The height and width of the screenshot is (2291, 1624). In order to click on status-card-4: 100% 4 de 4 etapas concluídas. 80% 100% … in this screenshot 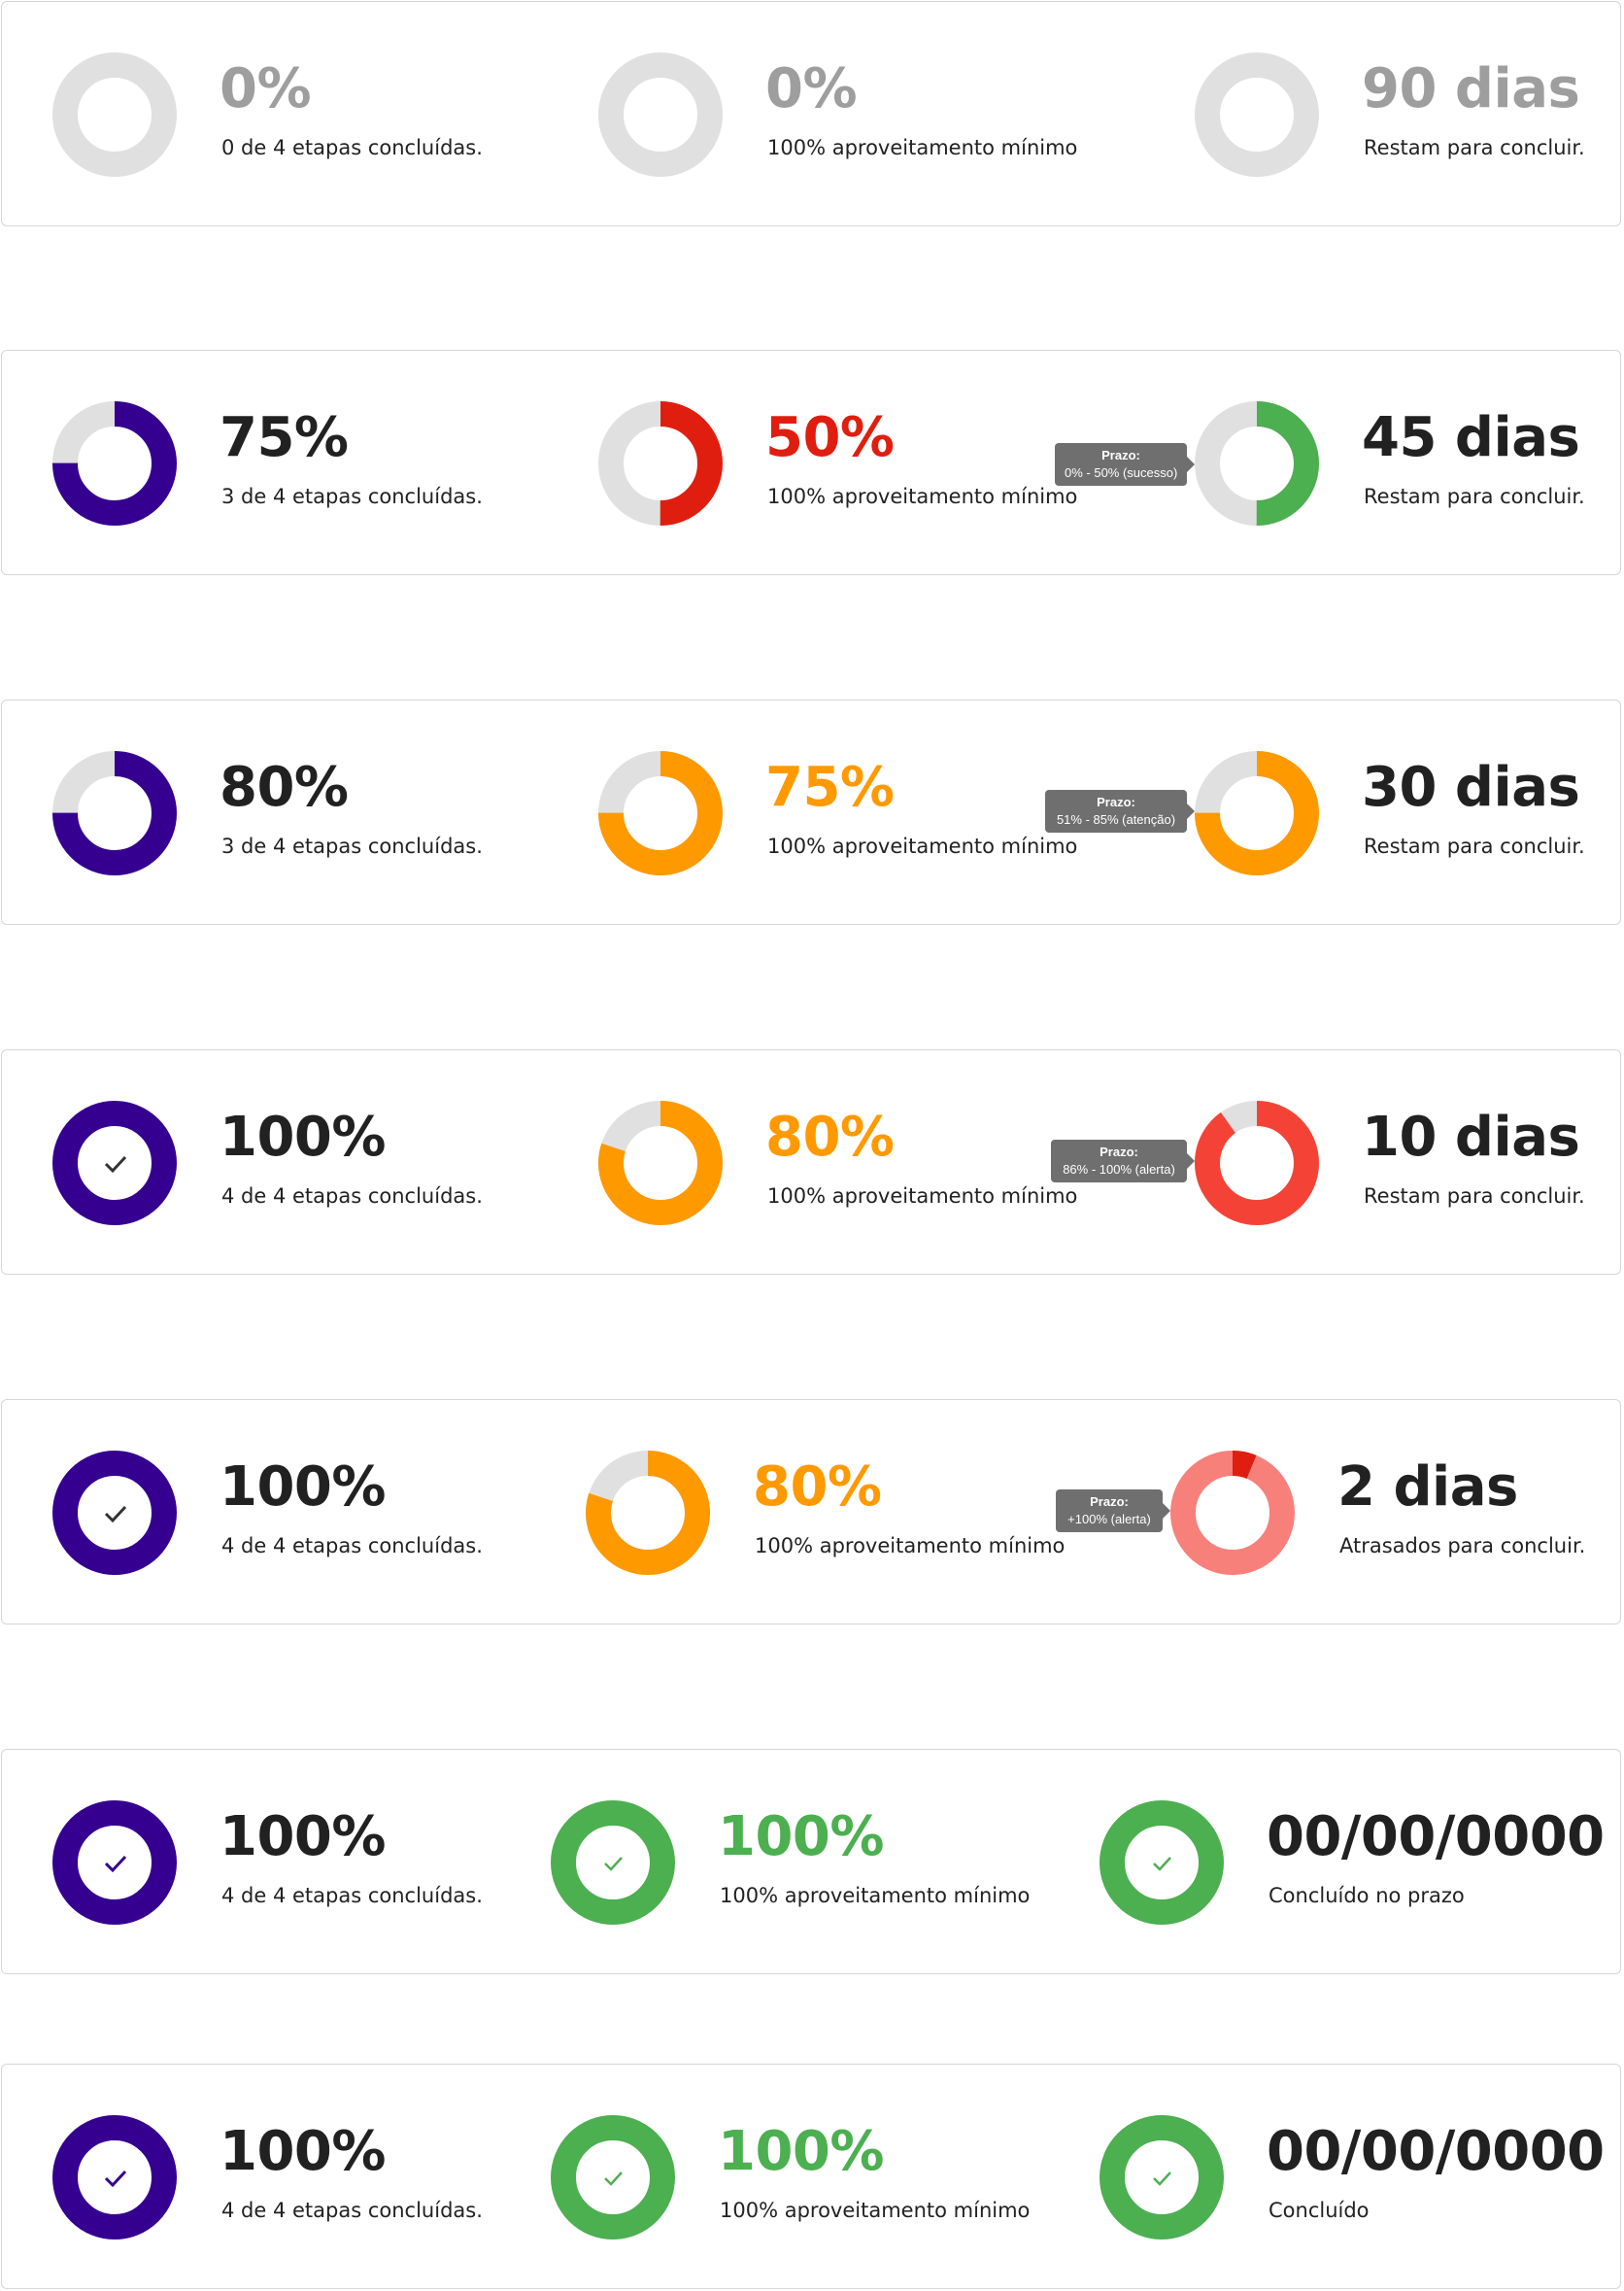, I will do `click(811, 1162)`.